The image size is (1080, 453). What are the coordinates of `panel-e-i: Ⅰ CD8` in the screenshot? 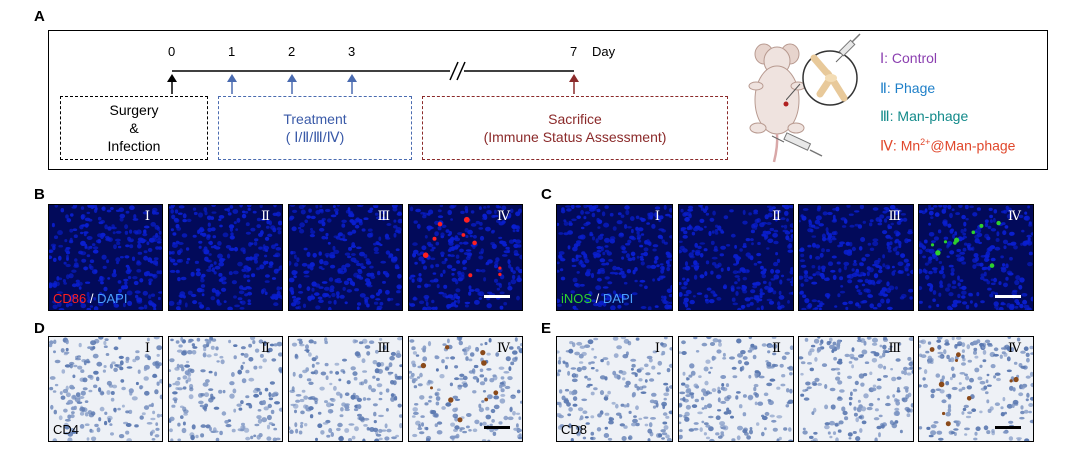 It's located at (614, 389).